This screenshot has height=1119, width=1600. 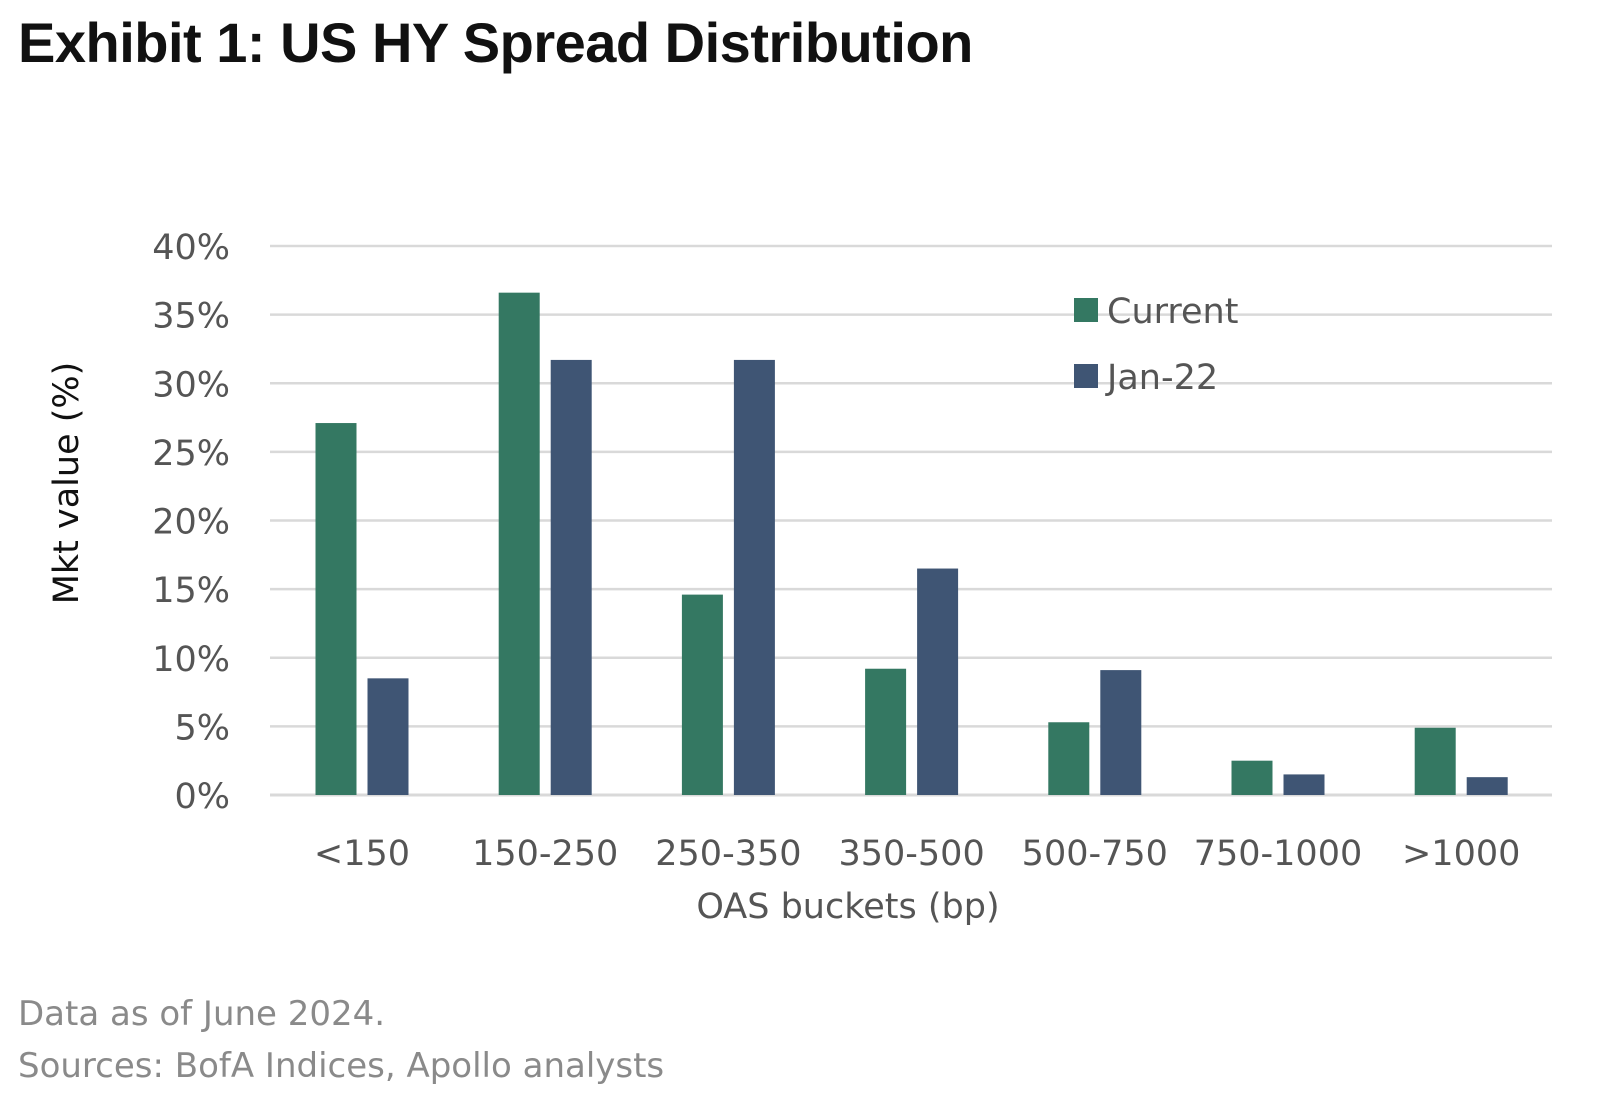 I want to click on y-tick-label: 30%, so click(x=191, y=385).